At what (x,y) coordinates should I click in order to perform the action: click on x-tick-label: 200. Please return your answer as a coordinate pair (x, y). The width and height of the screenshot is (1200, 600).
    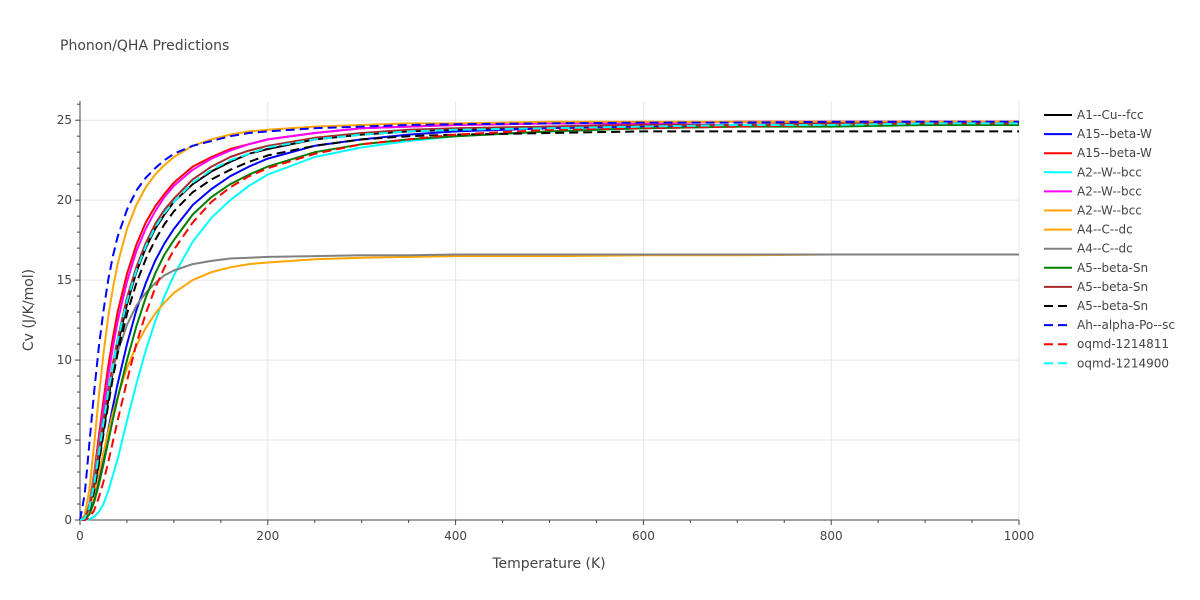
    Looking at the image, I should click on (267, 536).